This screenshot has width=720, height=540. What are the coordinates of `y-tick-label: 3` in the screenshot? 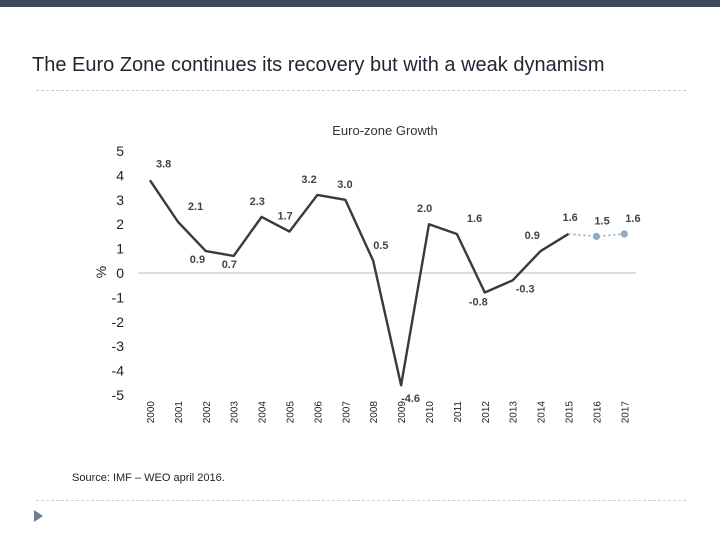 It's located at (120, 200).